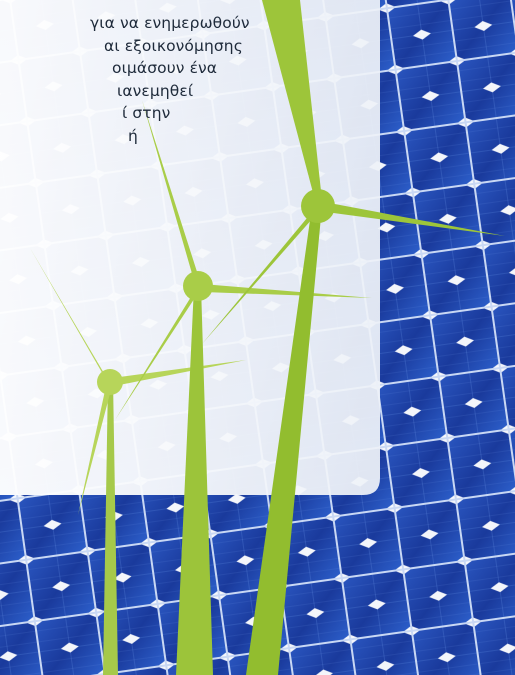 The height and width of the screenshot is (675, 515). What do you see at coordinates (165, 68) in the screenshot?
I see `paragraph-line: οιμάσουν ένα` at bounding box center [165, 68].